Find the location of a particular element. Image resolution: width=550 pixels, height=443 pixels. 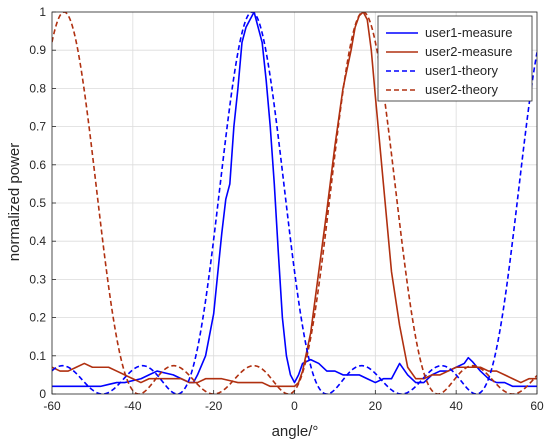

y-tick-label: 0.5 is located at coordinates (37, 203).